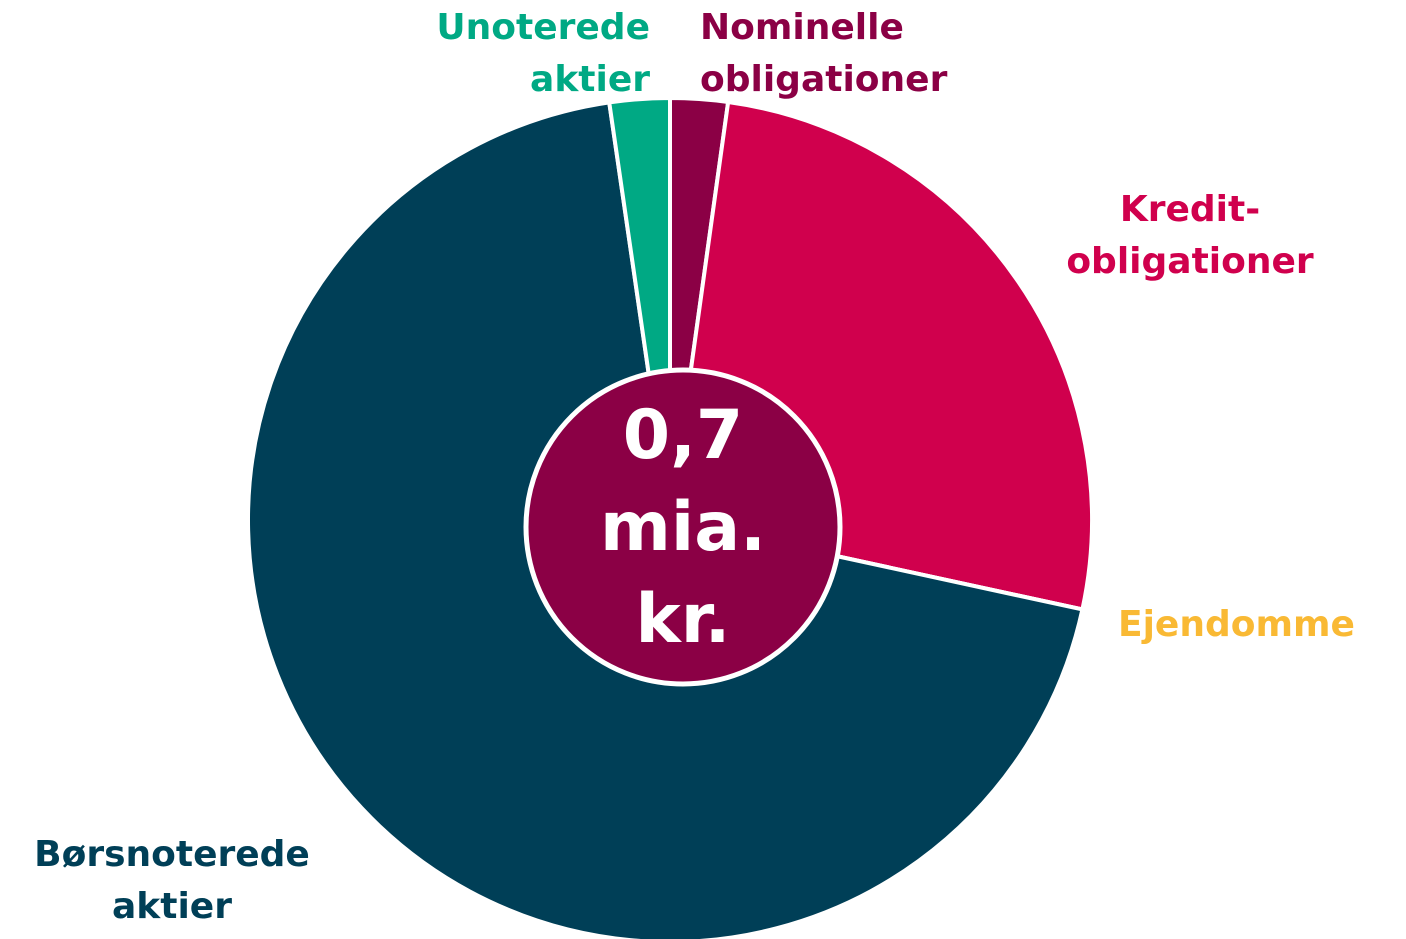 This screenshot has width=1406, height=939. What do you see at coordinates (1236, 624) in the screenshot?
I see `slice-label: Ejendomme` at bounding box center [1236, 624].